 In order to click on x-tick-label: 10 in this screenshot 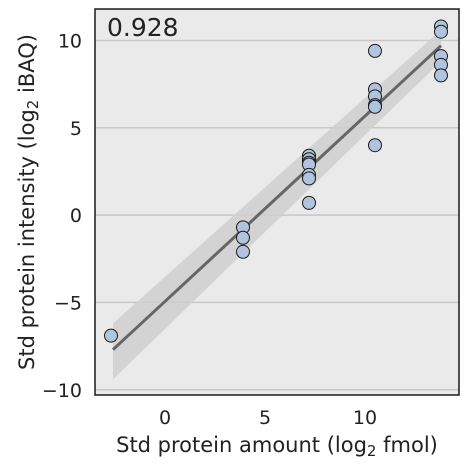, I will do `click(365, 418)`.